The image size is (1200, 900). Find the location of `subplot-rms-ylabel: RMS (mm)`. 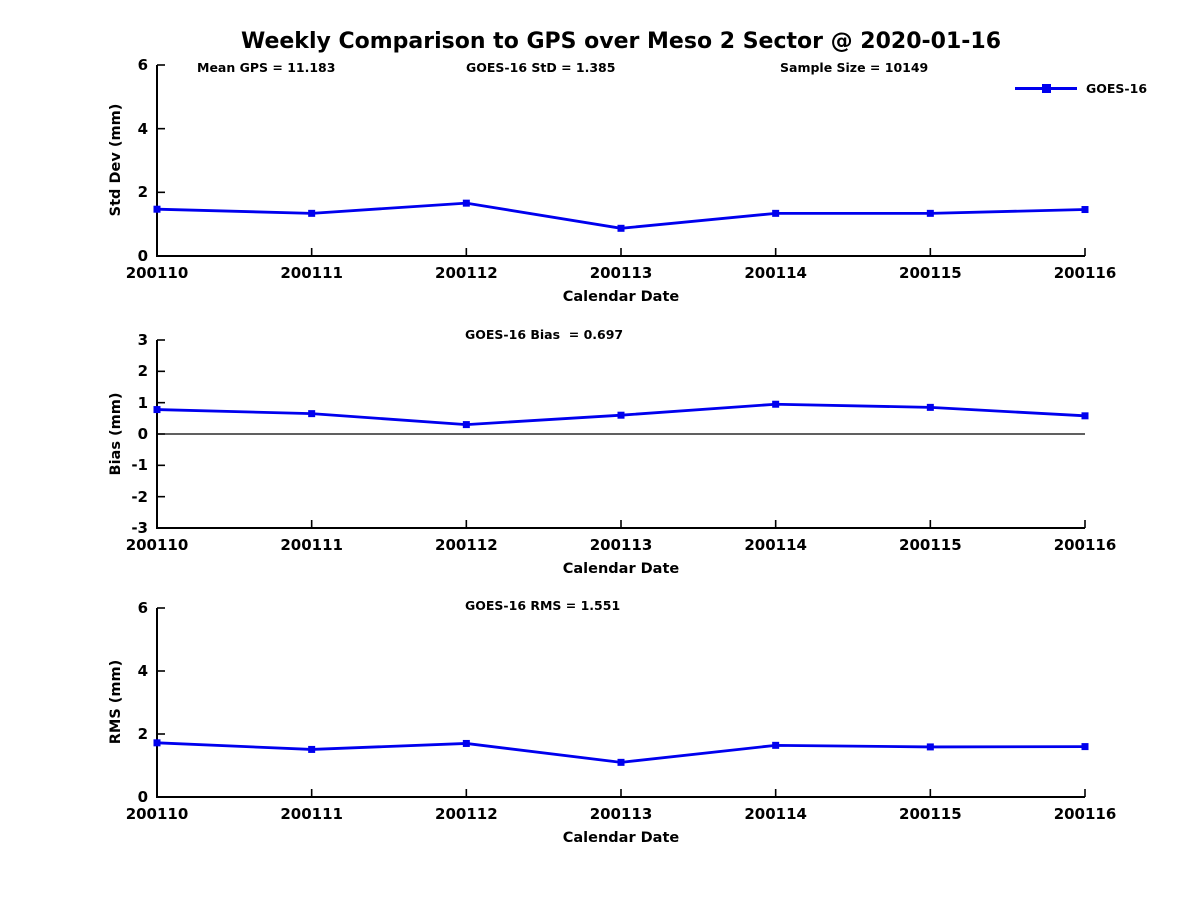

subplot-rms-ylabel: RMS (mm) is located at coordinates (116, 702).